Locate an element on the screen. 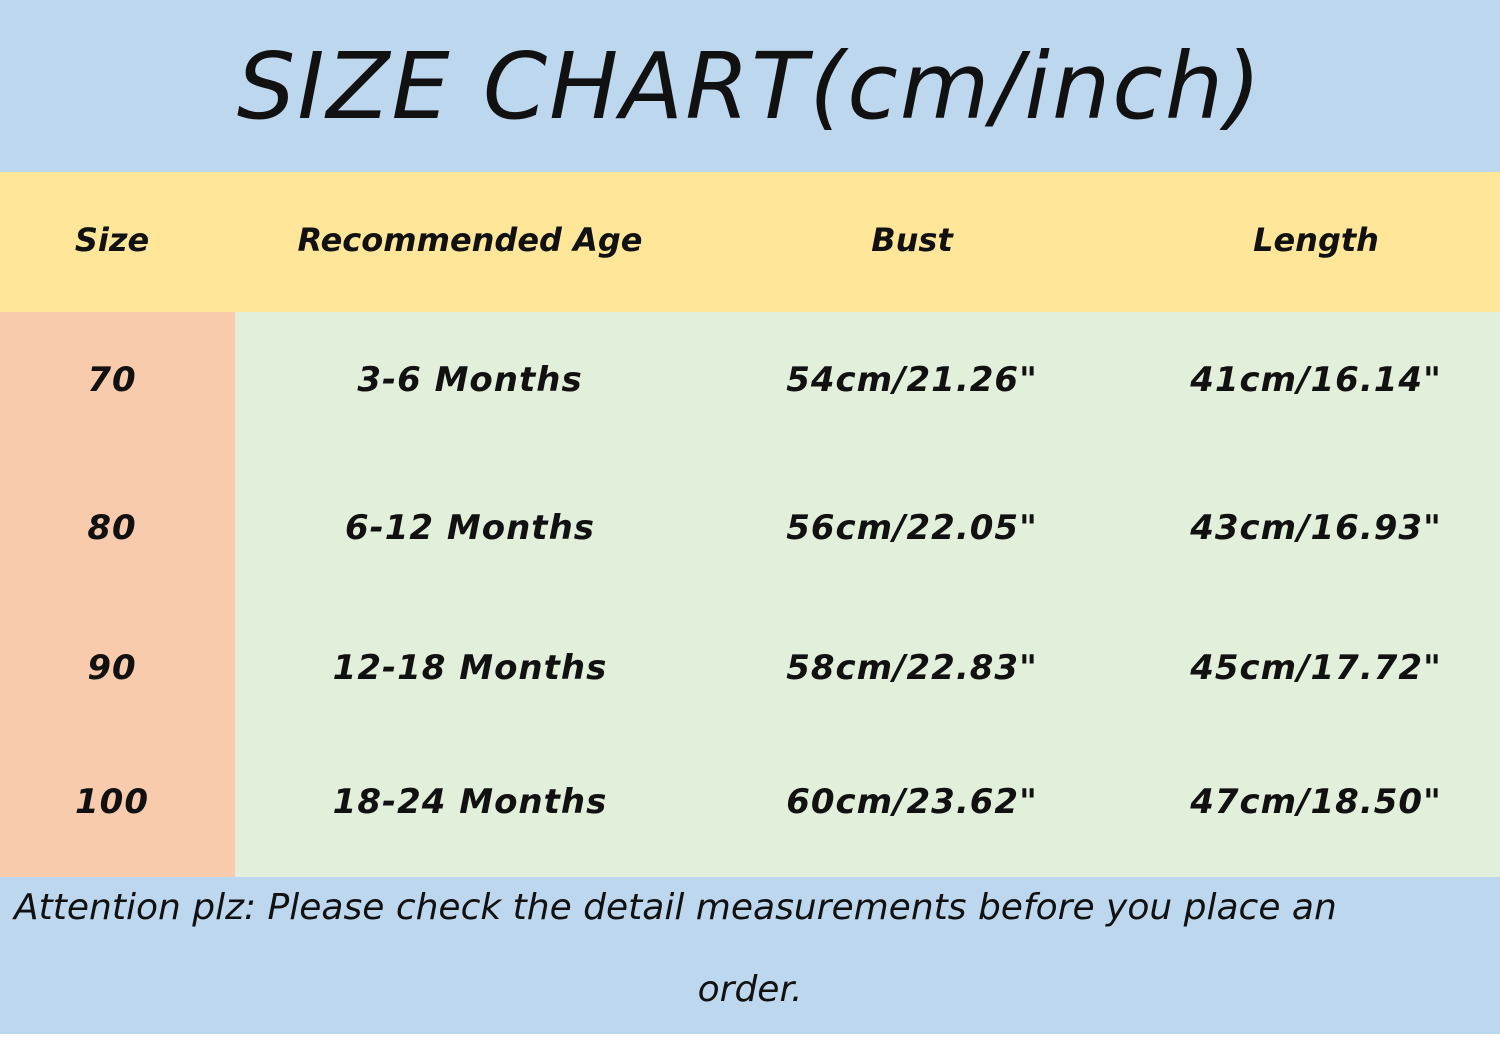  cell-size: 100 is located at coordinates (112, 802).